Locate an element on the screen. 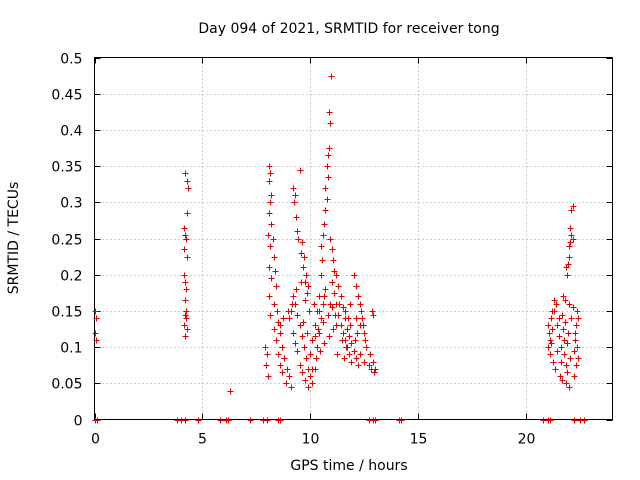 The height and width of the screenshot is (480, 640). y-tick-label: 0.35 is located at coordinates (66, 168).